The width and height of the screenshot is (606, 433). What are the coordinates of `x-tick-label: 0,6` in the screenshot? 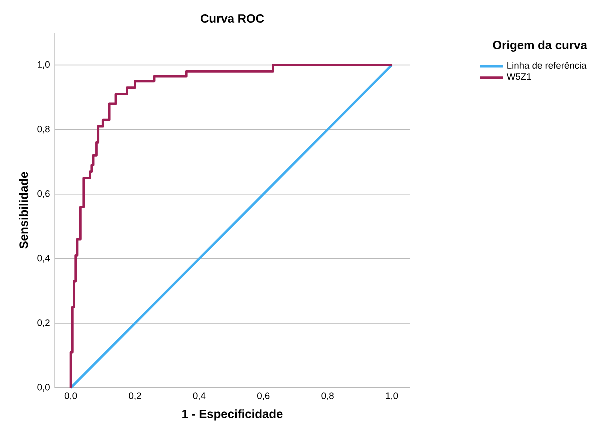 It's located at (264, 396).